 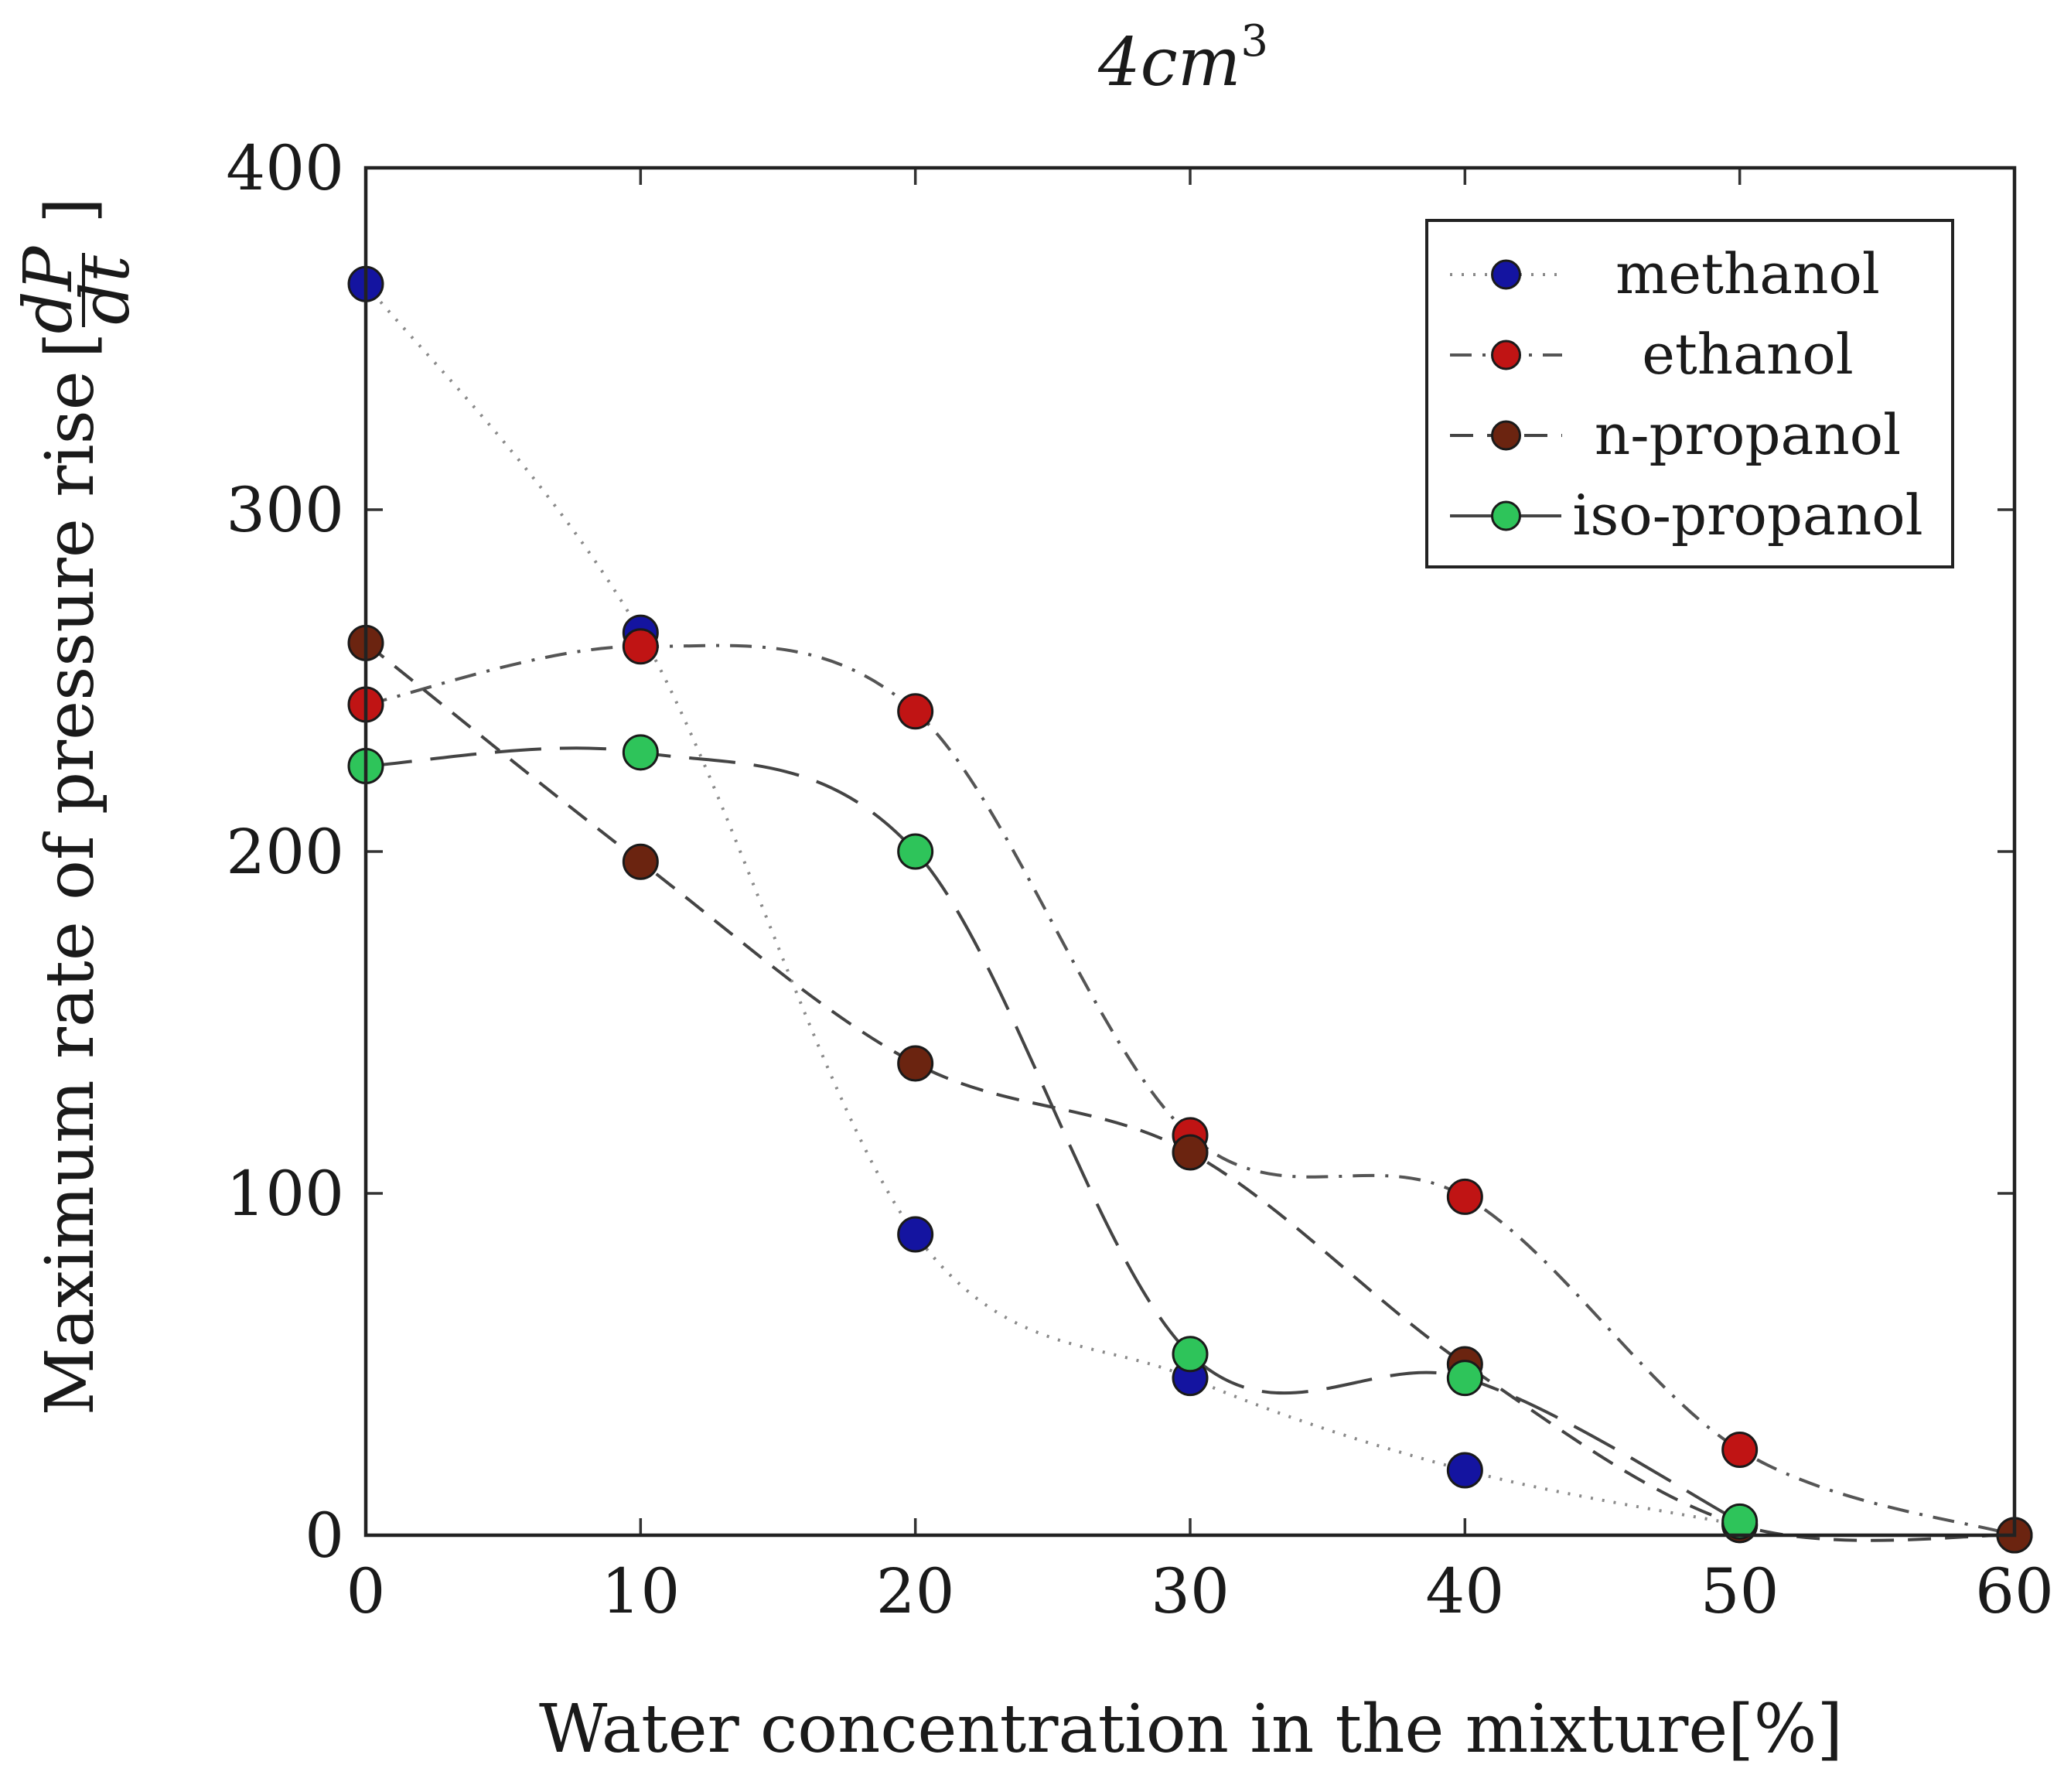 What do you see at coordinates (1748, 434) in the screenshot?
I see `legend-label-n-propanol: n-propanol` at bounding box center [1748, 434].